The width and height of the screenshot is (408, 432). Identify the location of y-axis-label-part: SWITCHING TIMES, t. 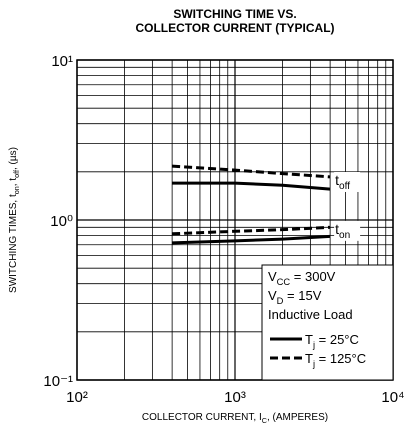
(13, 243).